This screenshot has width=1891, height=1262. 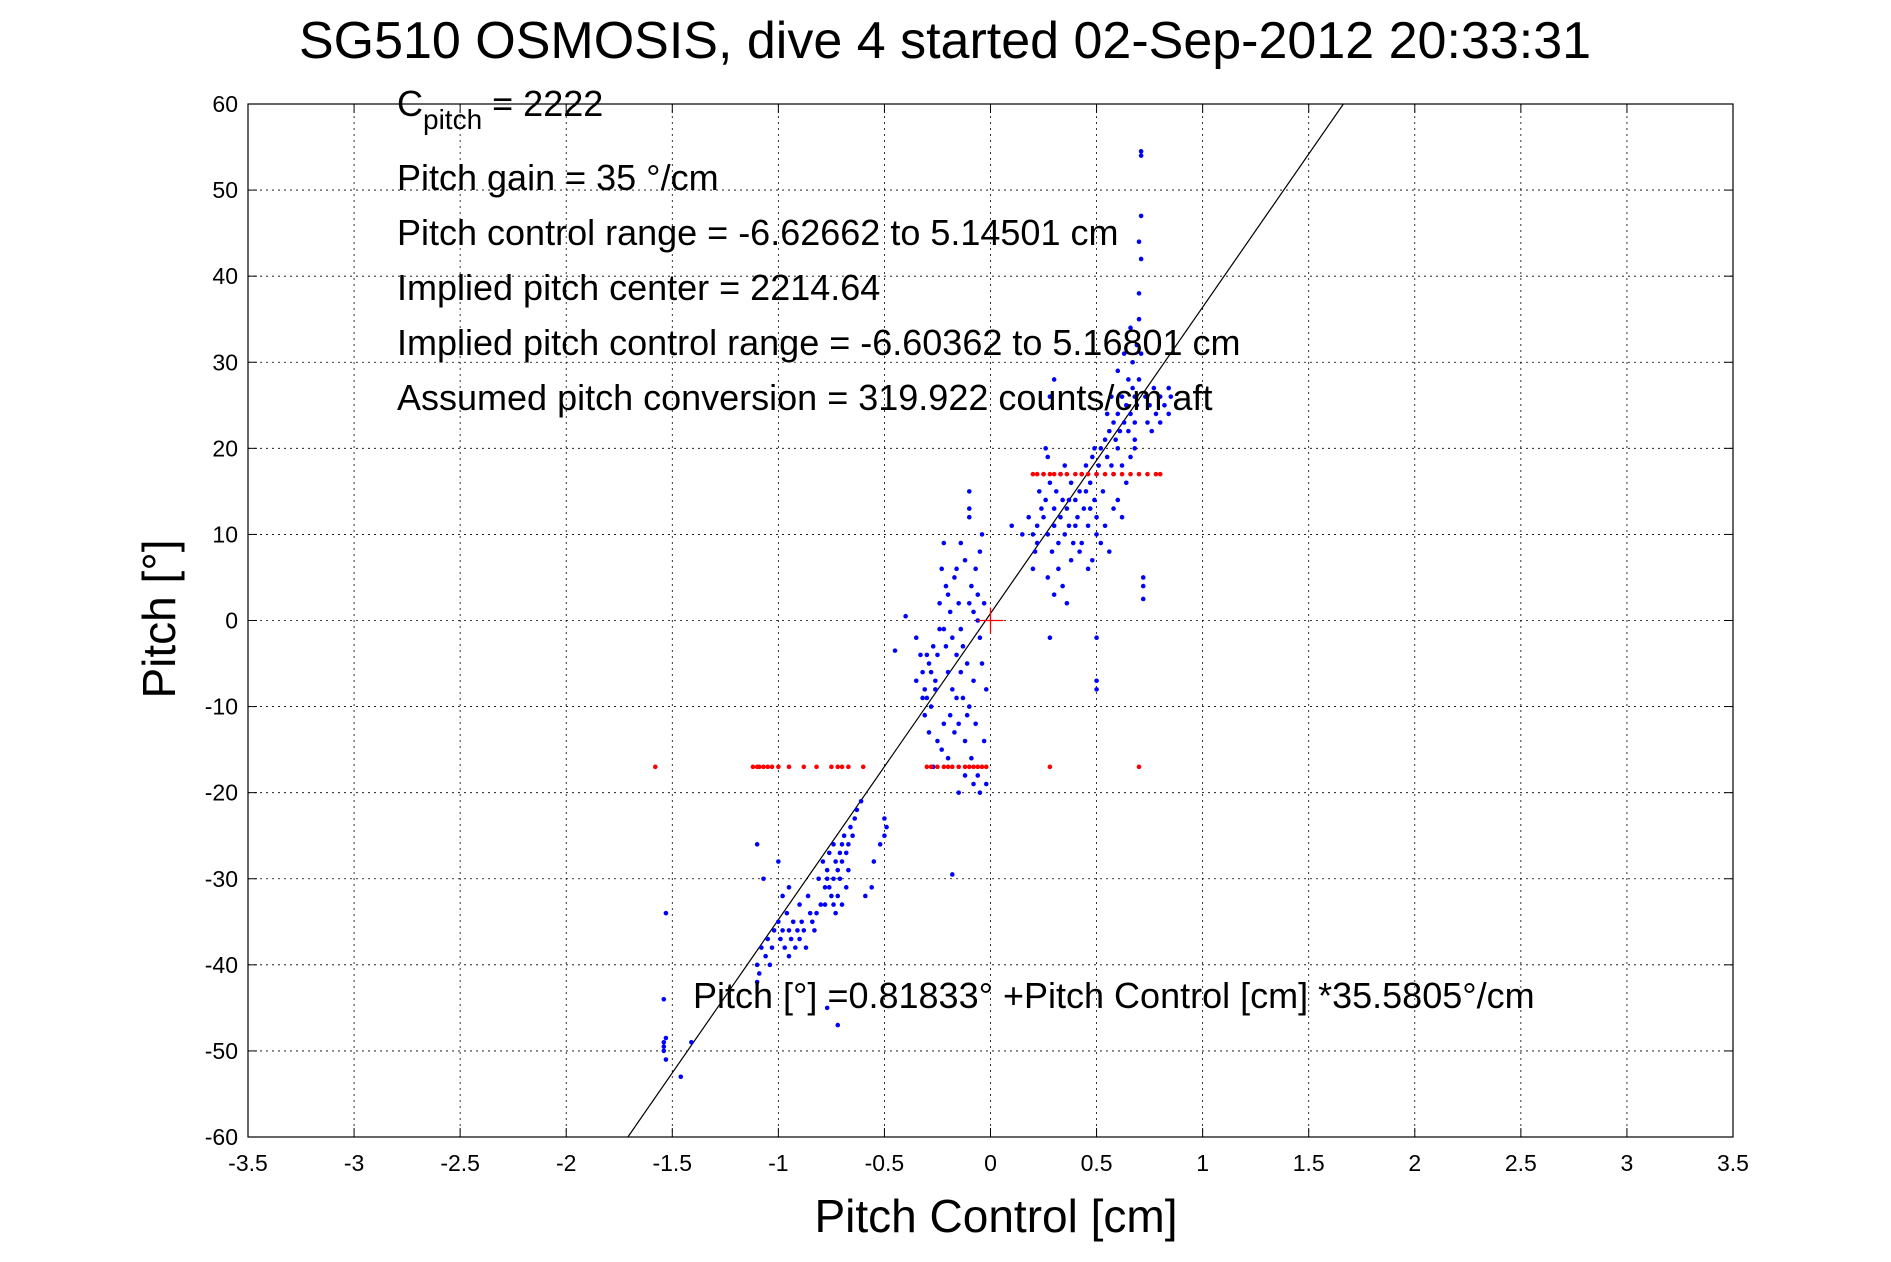 I want to click on center-marker-group, so click(x=990, y=620).